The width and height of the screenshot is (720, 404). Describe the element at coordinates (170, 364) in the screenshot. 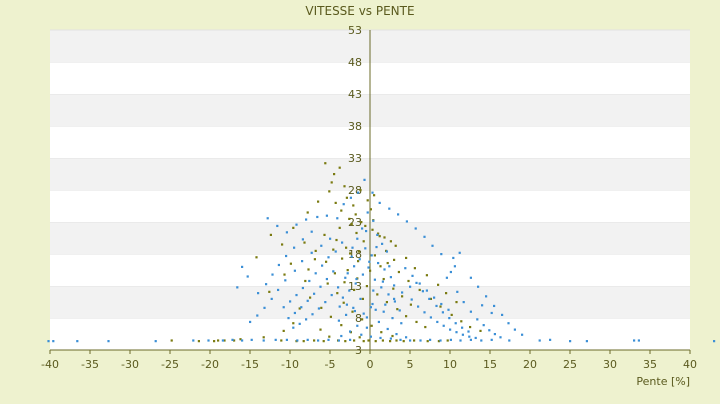

I see `x-tick-label: -25` at that location.